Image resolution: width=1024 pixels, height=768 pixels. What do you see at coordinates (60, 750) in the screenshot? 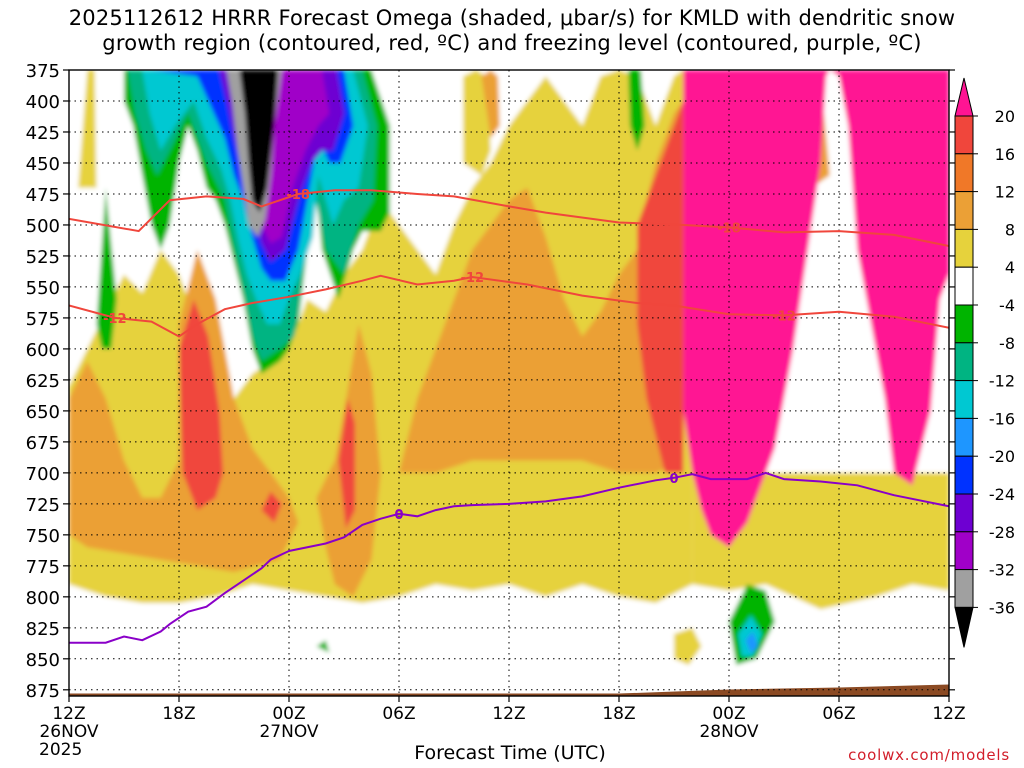
I see `x-tick-year: 2025` at bounding box center [60, 750].